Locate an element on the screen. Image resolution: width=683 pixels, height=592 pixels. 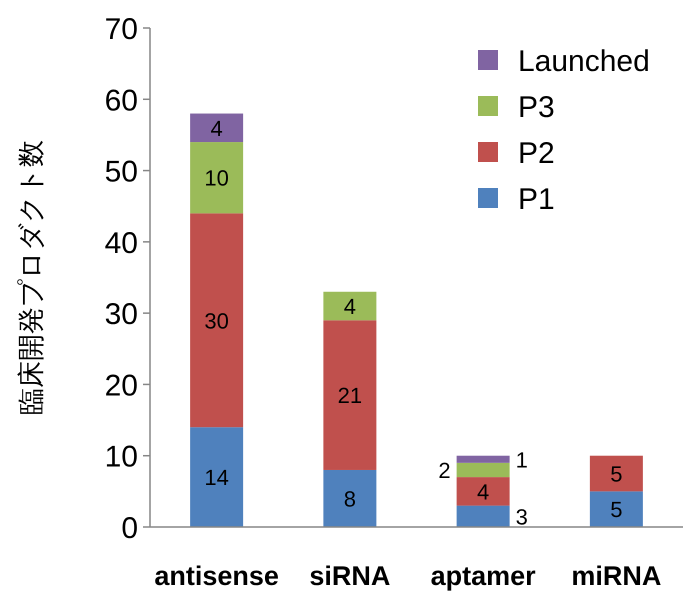
x-tick-label: siRNA is located at coordinates (349, 576).